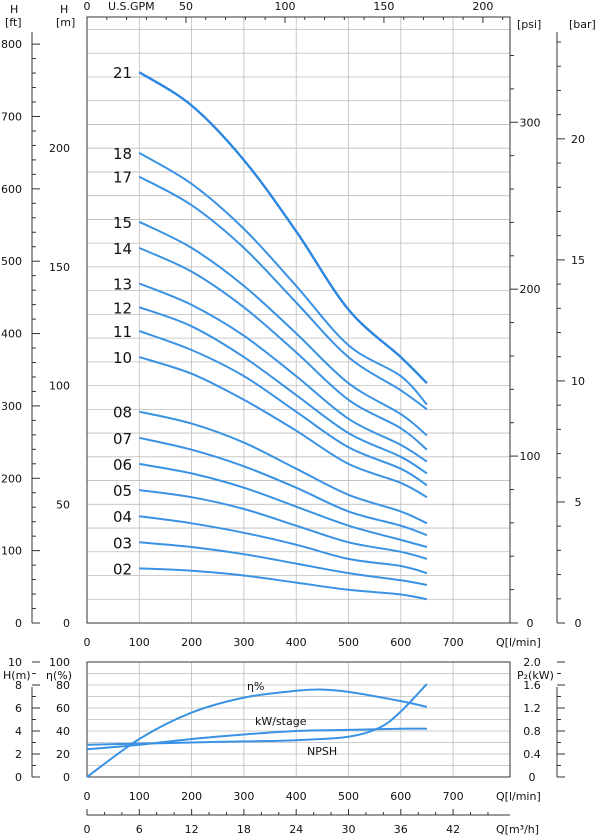 The width and height of the screenshot is (596, 836). What do you see at coordinates (122, 569) in the screenshot?
I see `stage-label-02: 02` at bounding box center [122, 569].